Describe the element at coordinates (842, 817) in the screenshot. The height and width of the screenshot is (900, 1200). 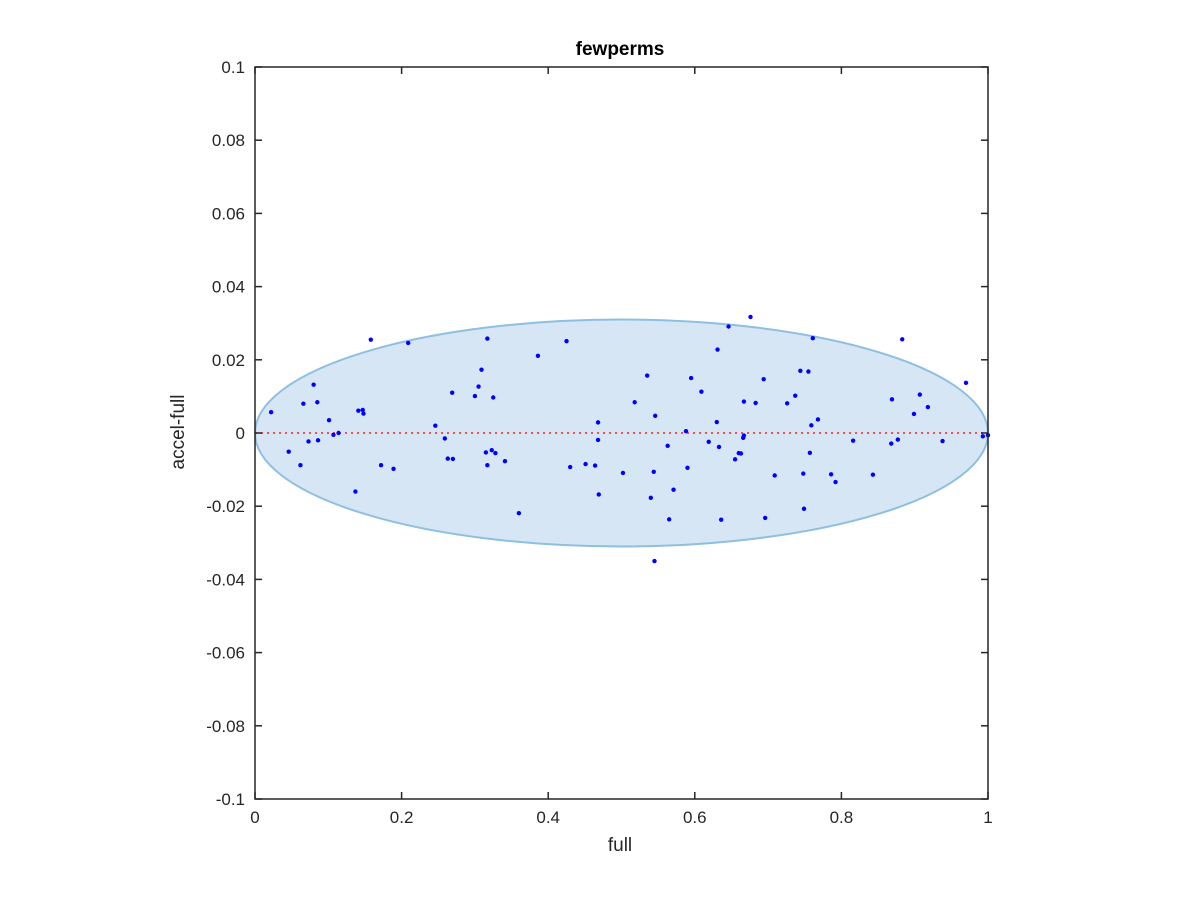
I see `x-tick-label: 0.8` at that location.